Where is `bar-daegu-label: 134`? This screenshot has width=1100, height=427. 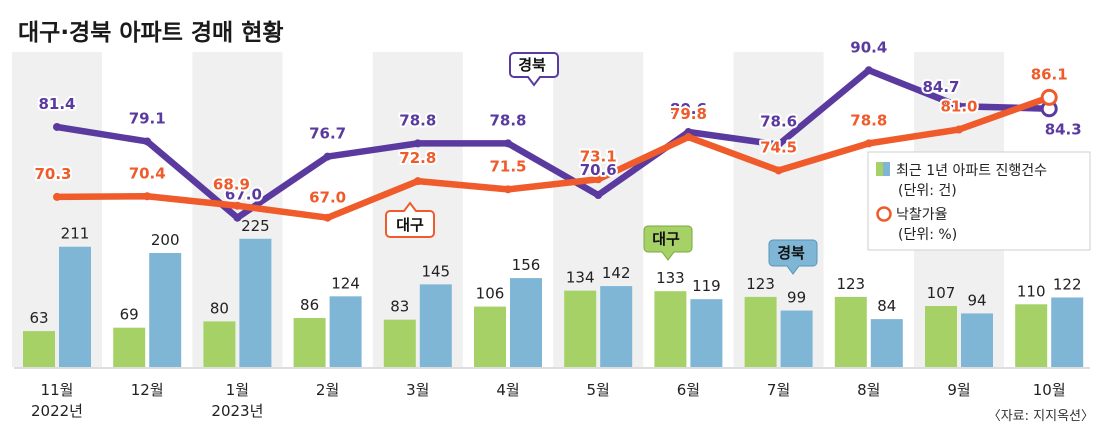 bar-daegu-label: 134 is located at coordinates (580, 278).